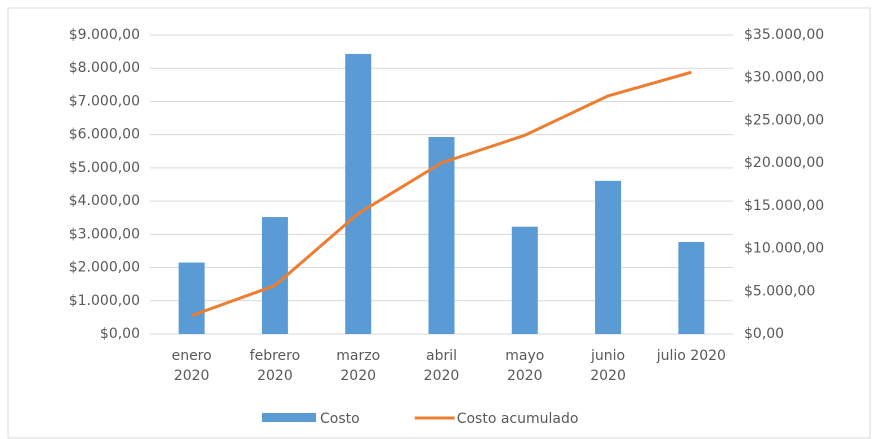  I want to click on y2-tick-label: $20.000,00, so click(784, 163).